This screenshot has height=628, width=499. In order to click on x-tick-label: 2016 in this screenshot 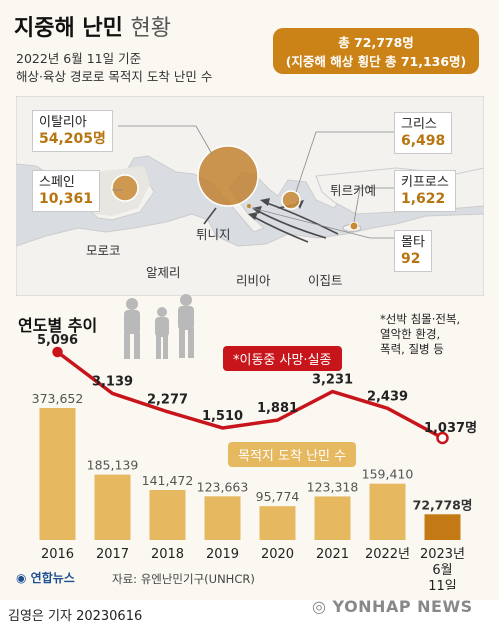, I will do `click(57, 554)`.